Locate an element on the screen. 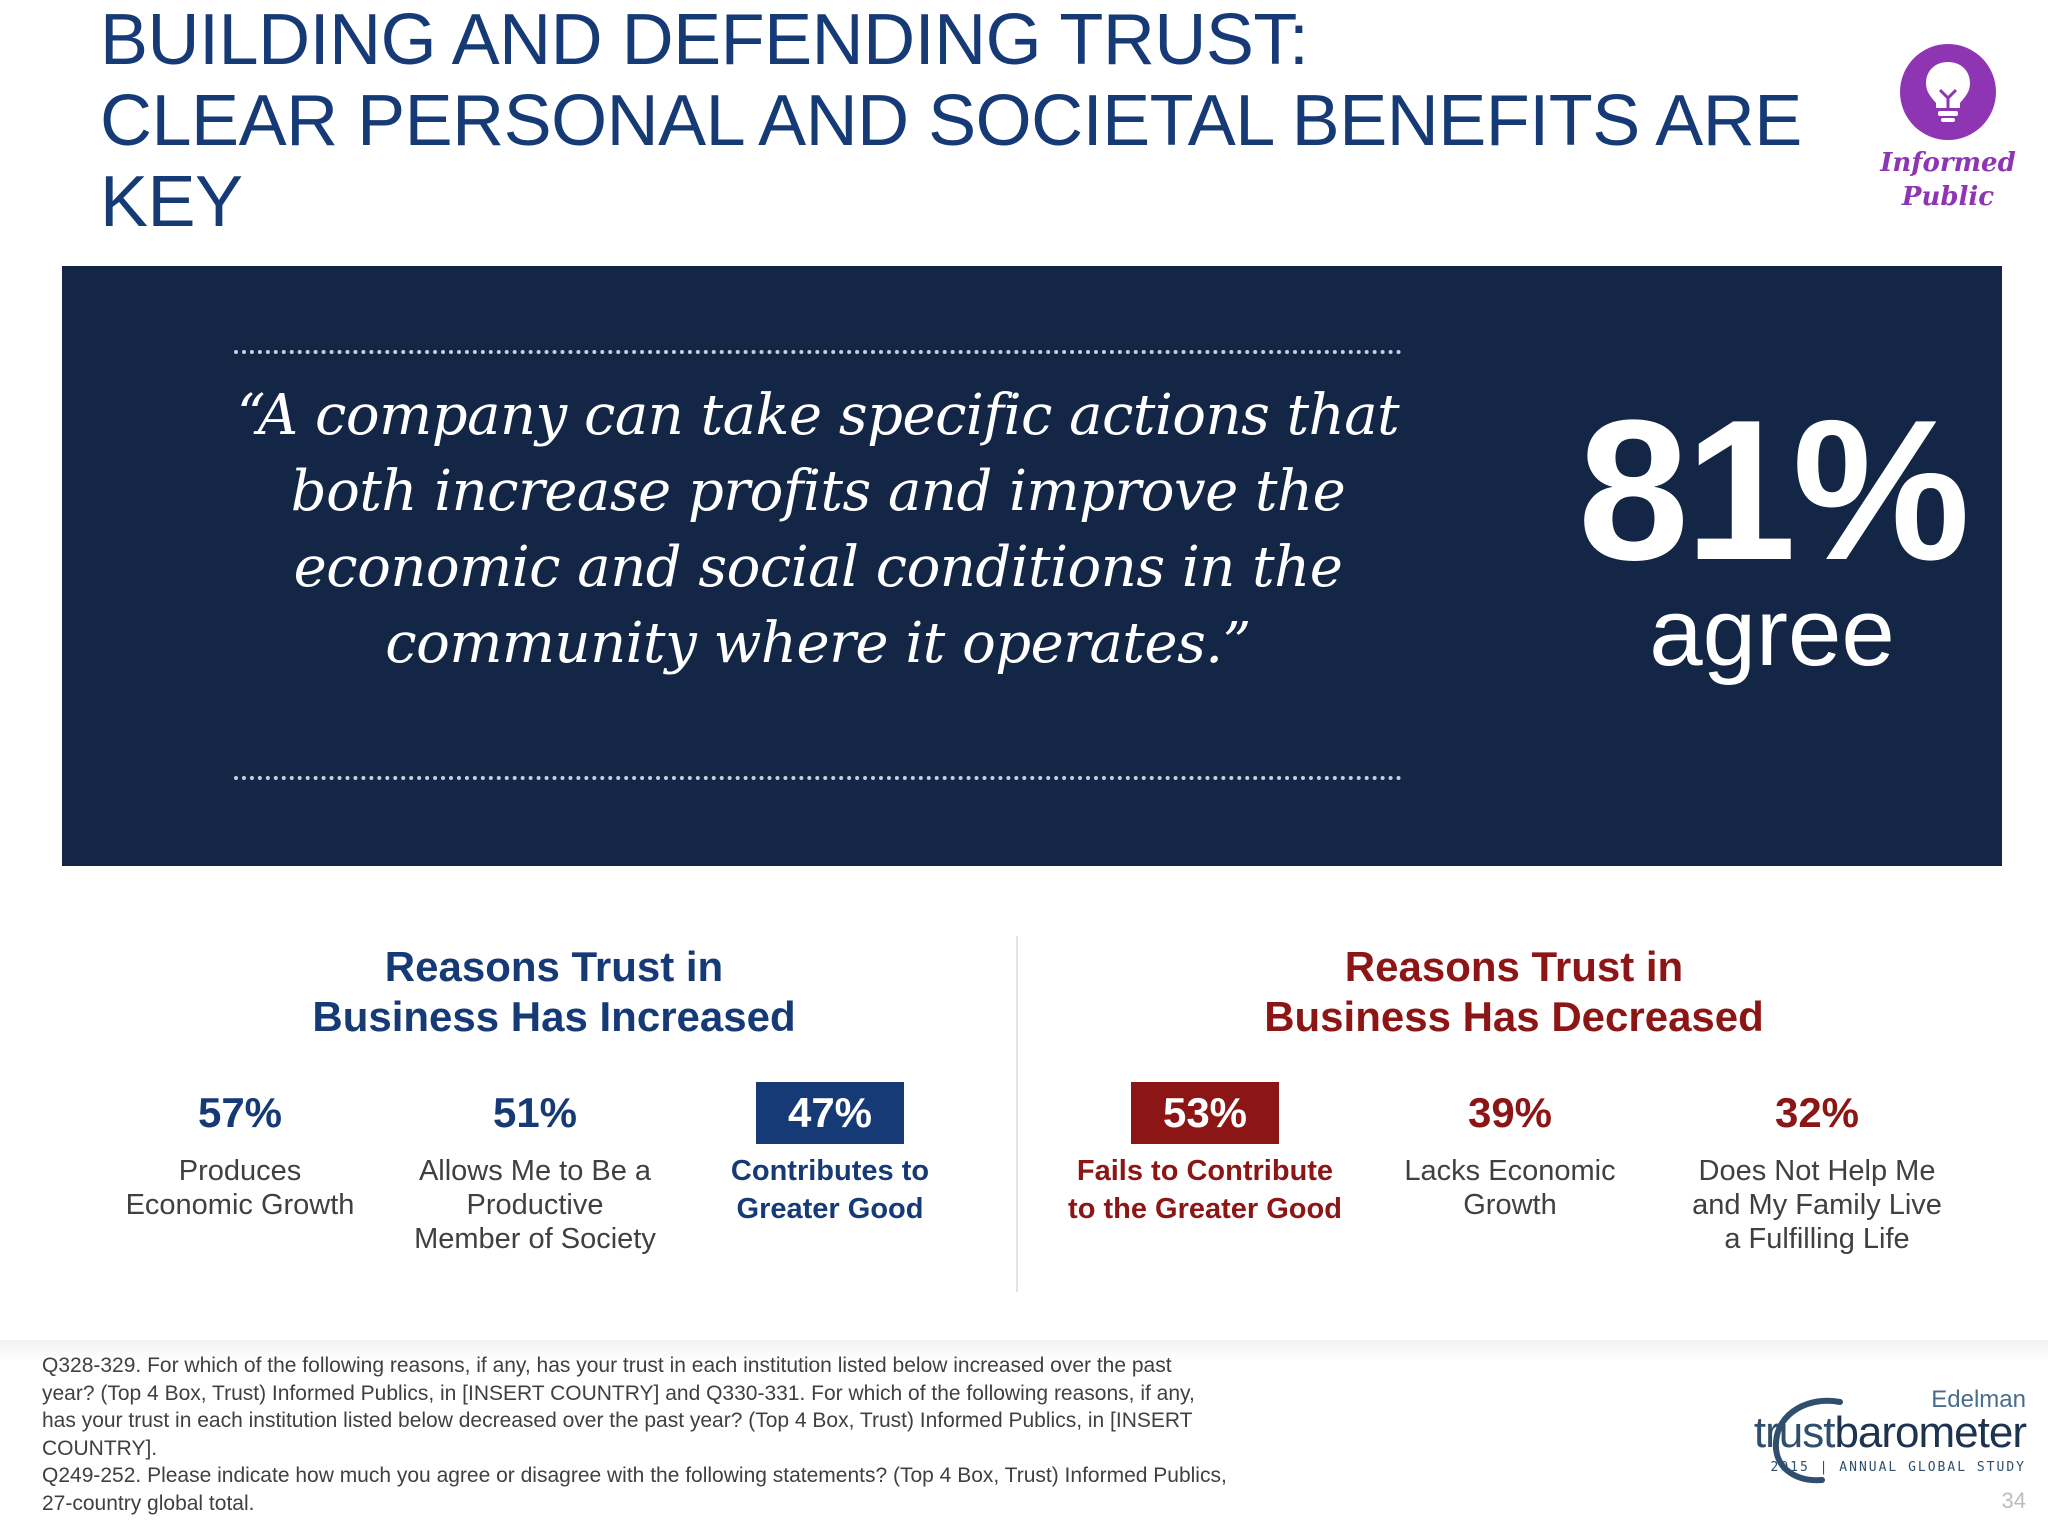  increased-heading-line-2: Business Has Increased is located at coordinates (554, 1016).